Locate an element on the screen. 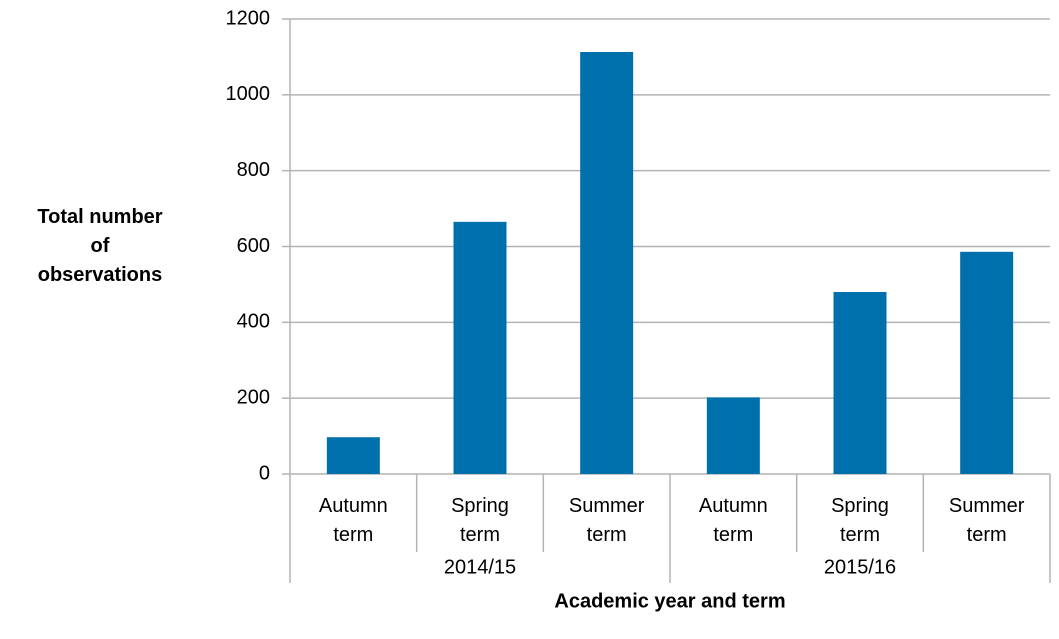 Image resolution: width=1059 pixels, height=639 pixels. y-tick-label: 0 is located at coordinates (264, 473).